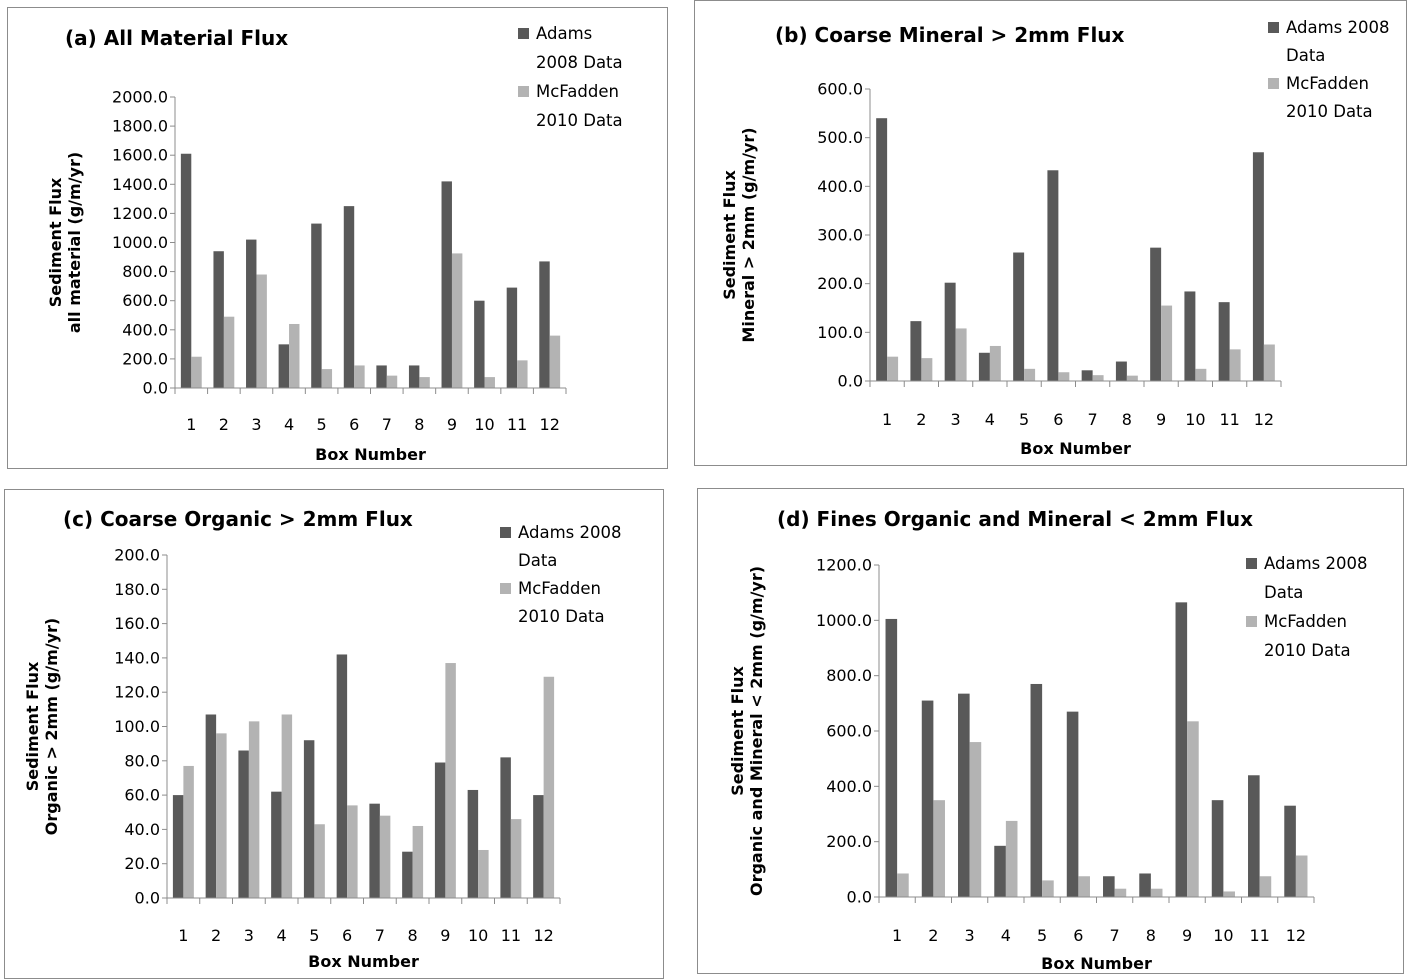 The height and width of the screenshot is (980, 1407). What do you see at coordinates (1015, 519) in the screenshot?
I see `chart-title: (d) Fines Organic and Mineral < 2mm Flux` at bounding box center [1015, 519].